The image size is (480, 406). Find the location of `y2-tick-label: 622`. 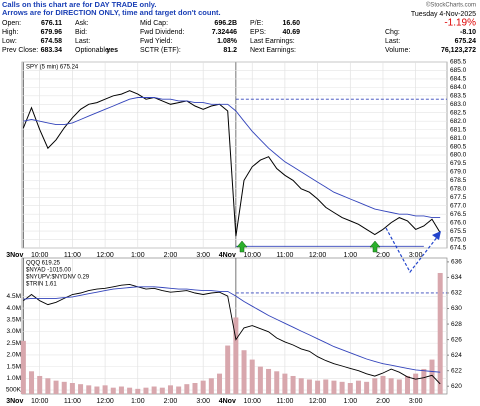

y2-tick-label: 622 is located at coordinates (456, 370).